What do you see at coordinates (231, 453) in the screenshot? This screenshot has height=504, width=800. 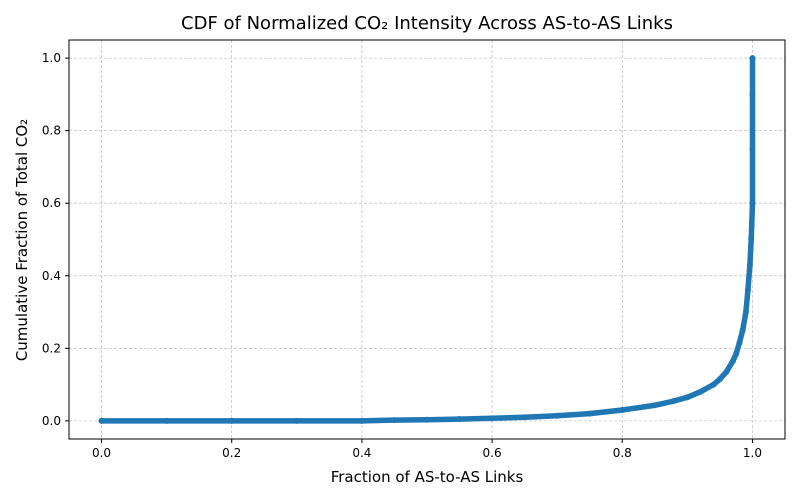 I see `x-tick-label: 0.2` at bounding box center [231, 453].